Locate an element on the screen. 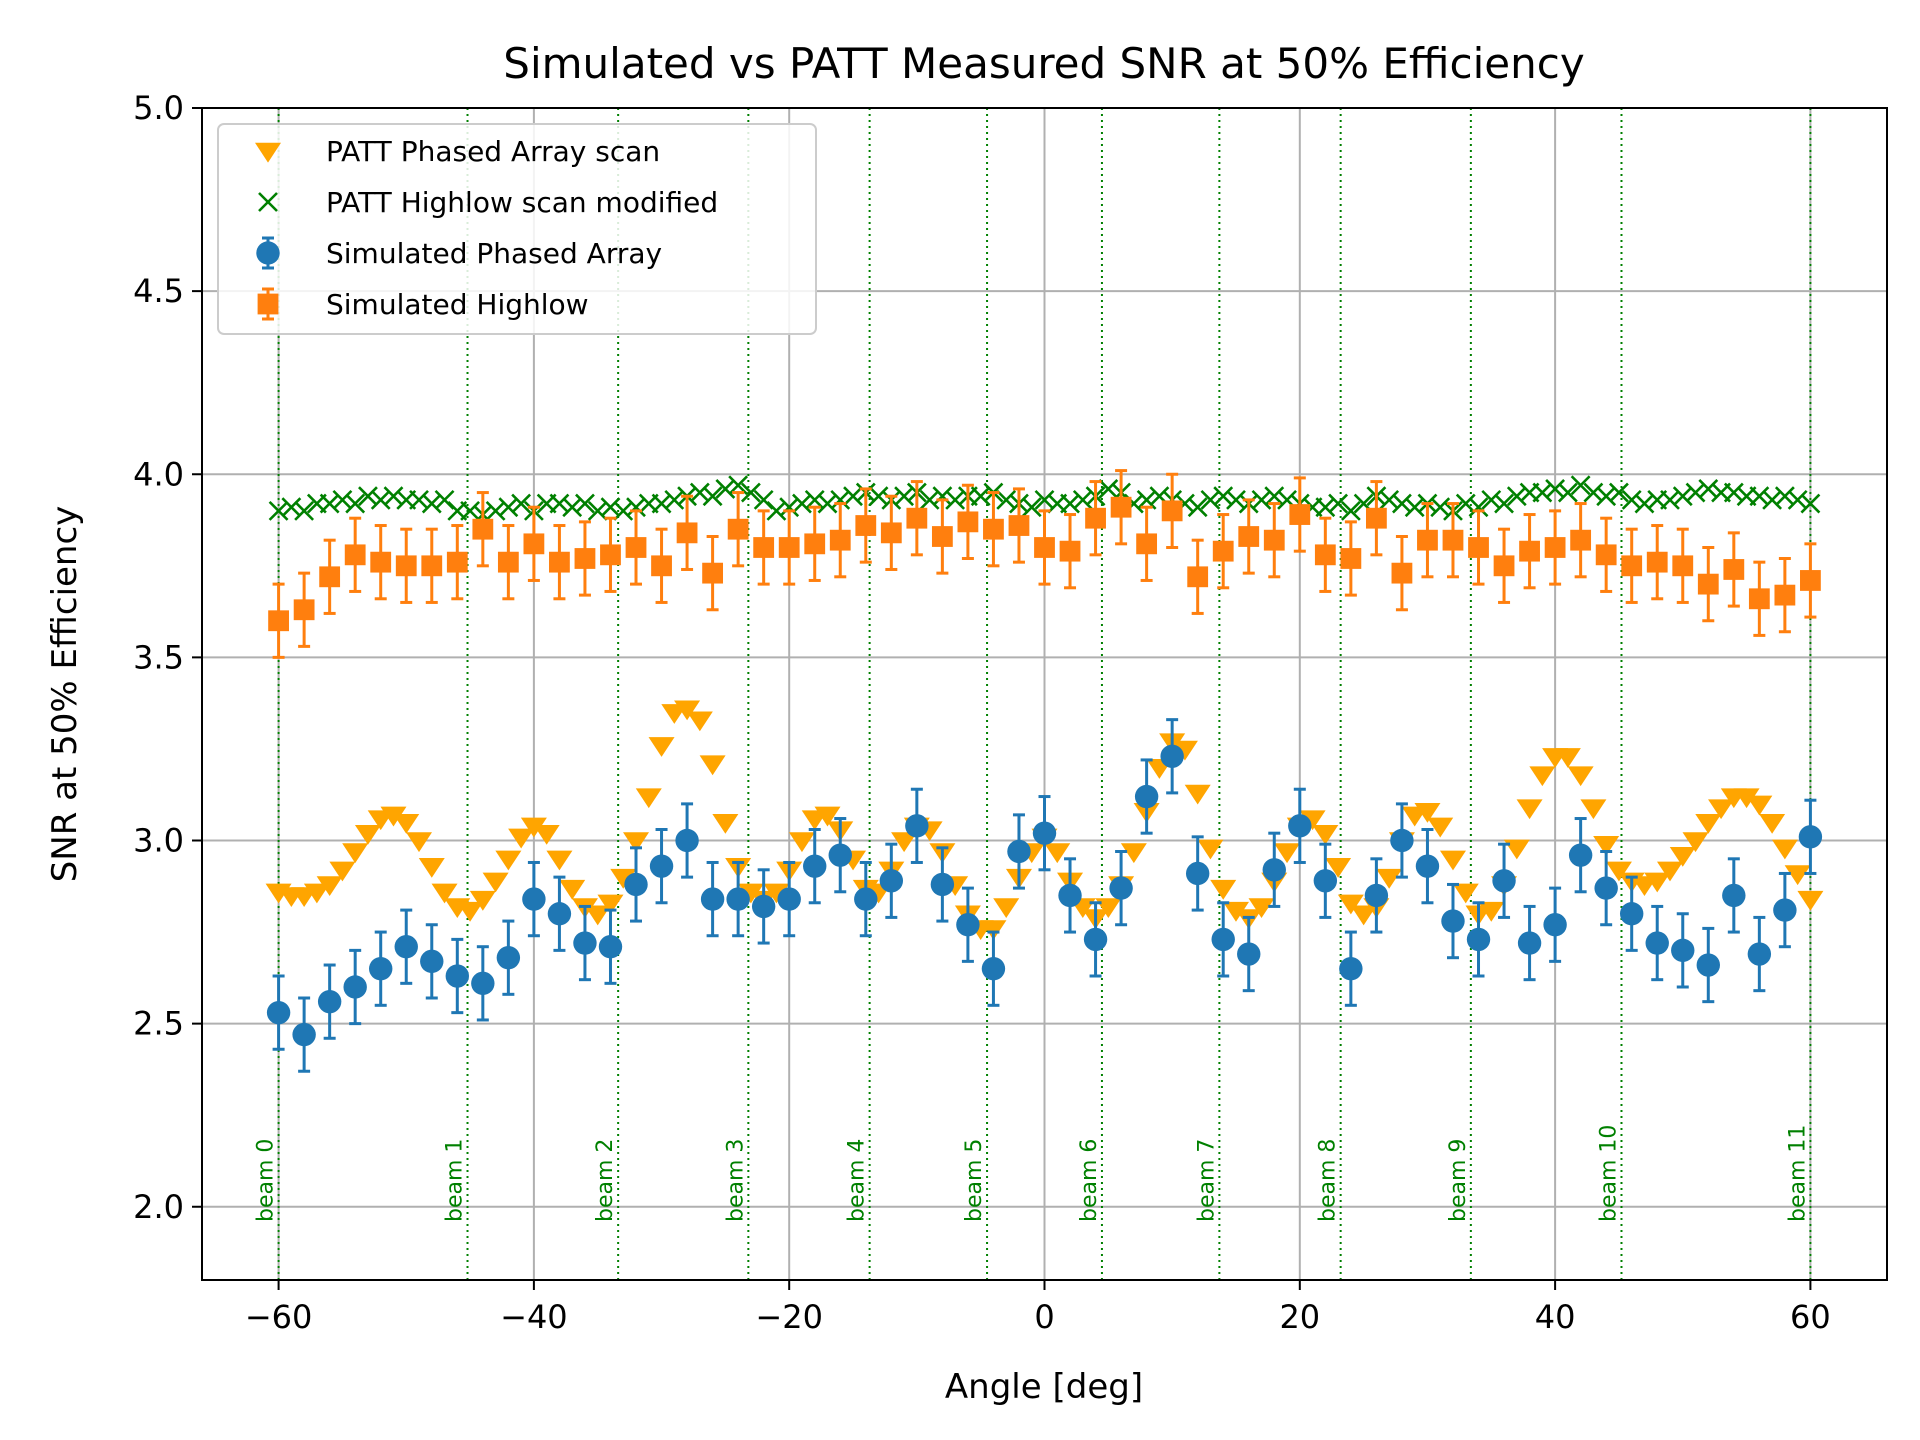  beam-label: beam 4 is located at coordinates (857, 1180).